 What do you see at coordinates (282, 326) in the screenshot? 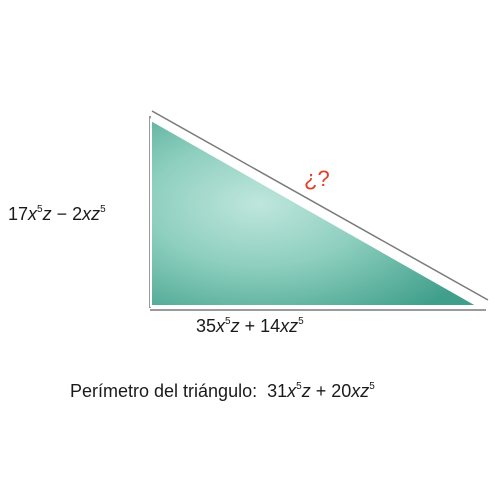
I see `side-bottom-term: 14xz5` at bounding box center [282, 326].